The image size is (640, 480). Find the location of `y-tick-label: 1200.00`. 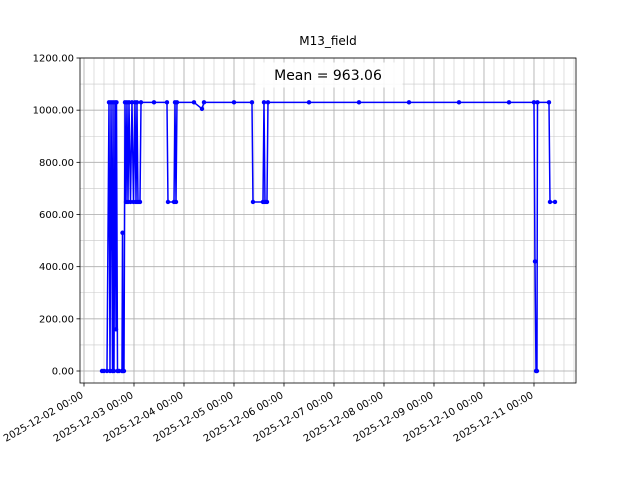

y-tick-label: 1200.00 is located at coordinates (53, 59).